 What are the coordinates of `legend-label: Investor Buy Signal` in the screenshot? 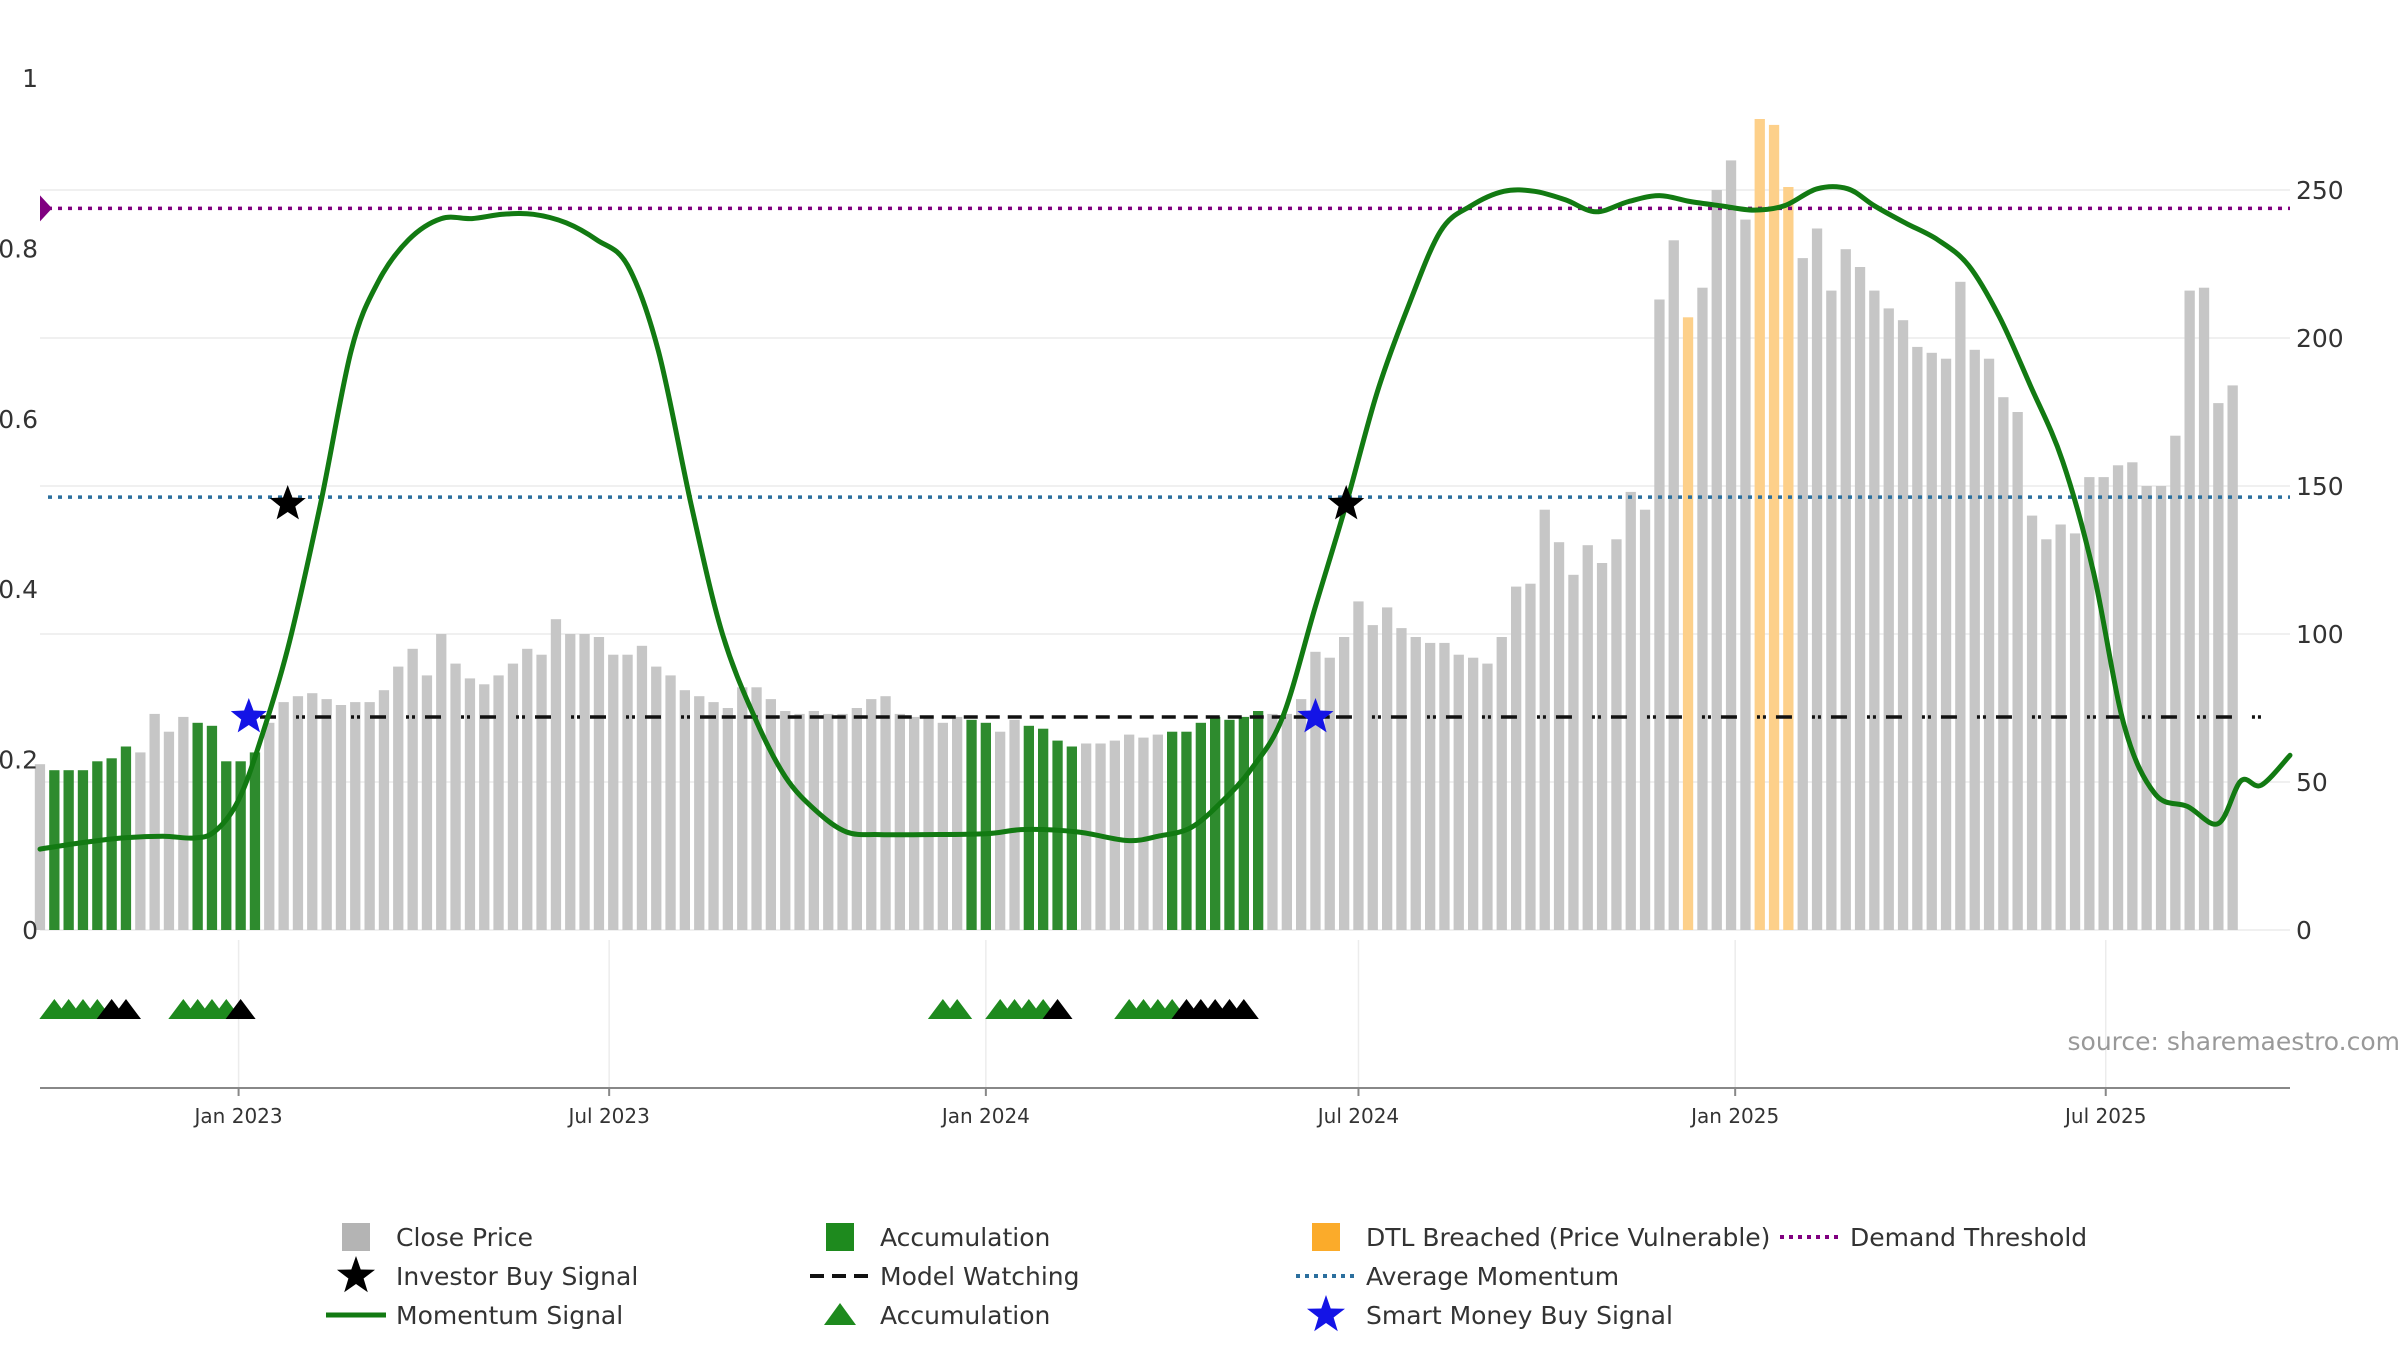 It's located at (517, 1276).